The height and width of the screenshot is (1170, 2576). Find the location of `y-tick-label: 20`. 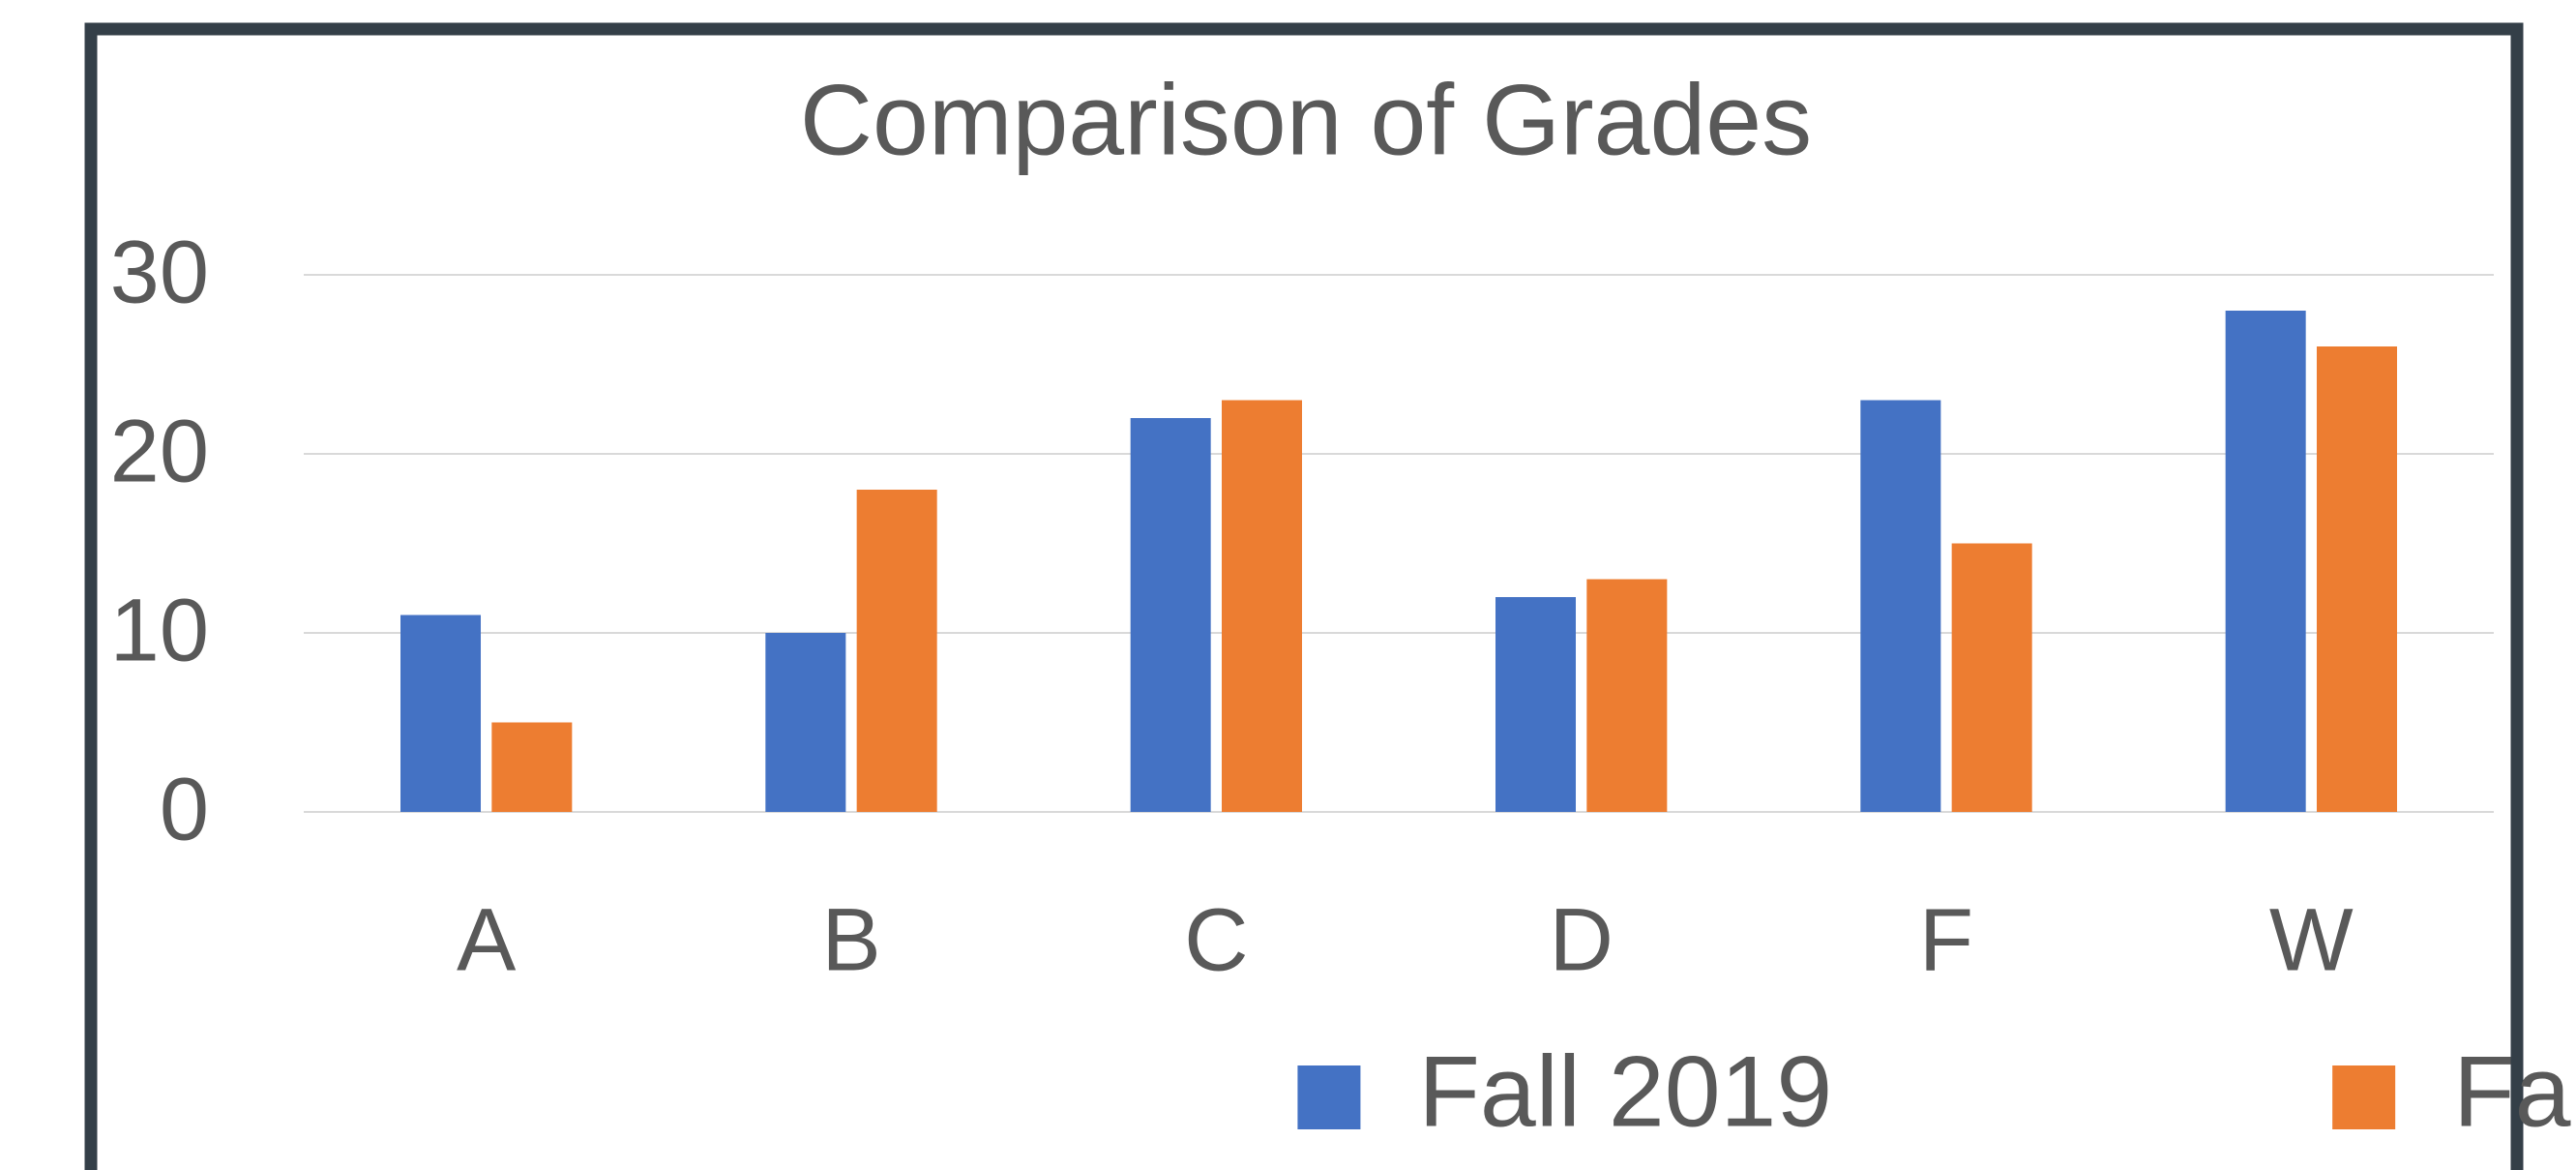

y-tick-label: 20 is located at coordinates (160, 451).